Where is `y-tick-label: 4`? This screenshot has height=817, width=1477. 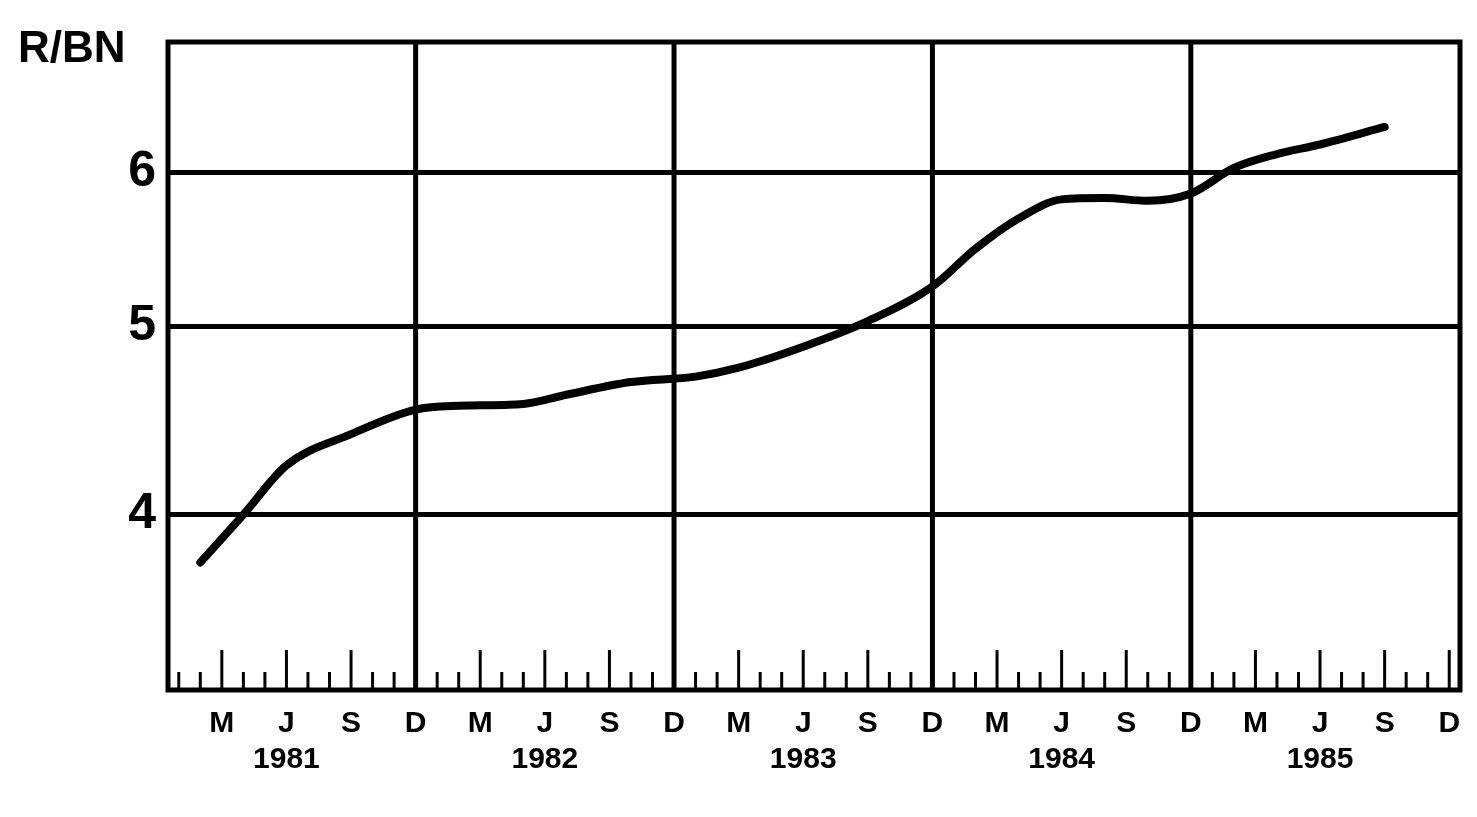 y-tick-label: 4 is located at coordinates (142, 511).